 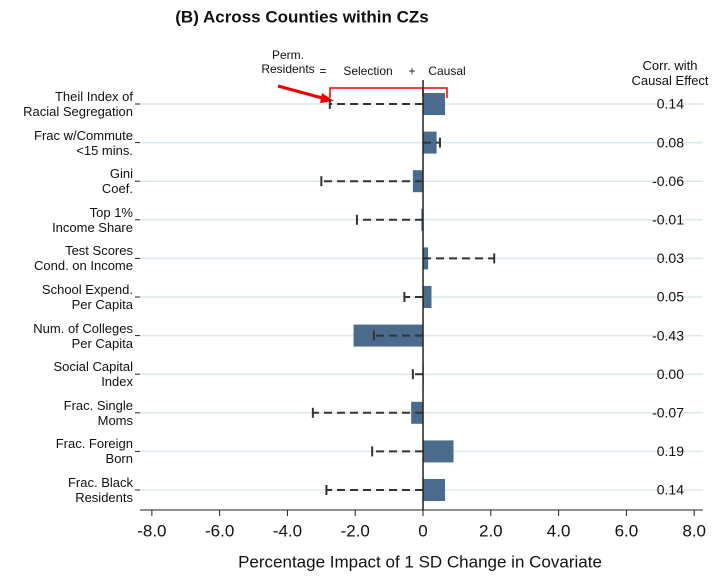 I want to click on y-tick-label: Theil Index of Racial Segregation, so click(x=78, y=104).